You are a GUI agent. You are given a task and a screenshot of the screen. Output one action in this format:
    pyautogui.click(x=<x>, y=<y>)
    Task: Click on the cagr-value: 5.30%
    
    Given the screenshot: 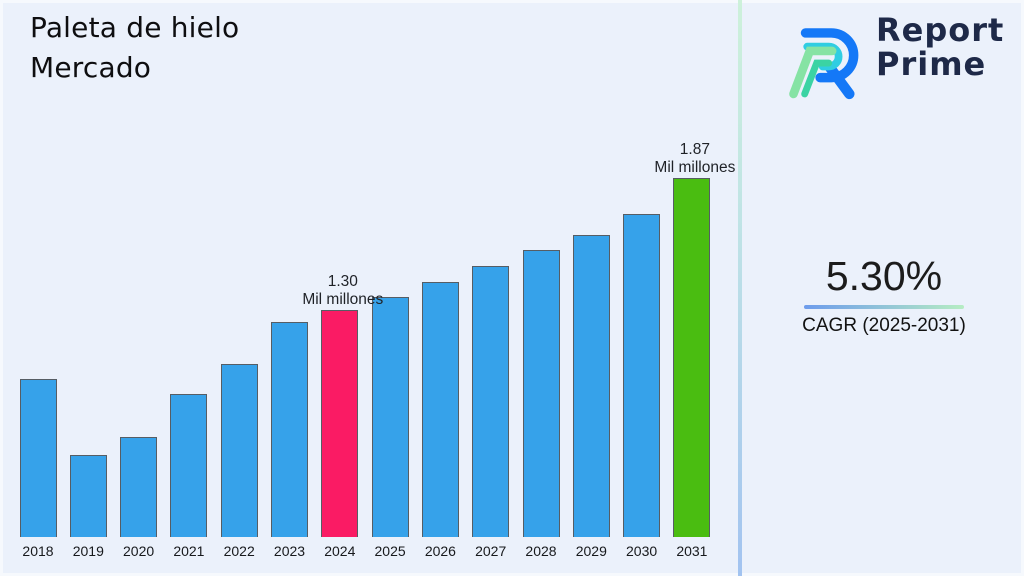 What is the action you would take?
    pyautogui.click(x=884, y=276)
    